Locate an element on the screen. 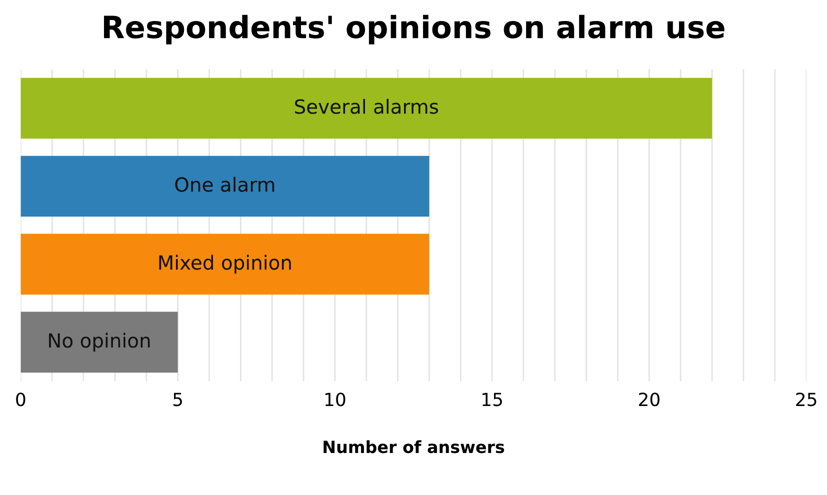  x-tick-label: 20 is located at coordinates (649, 399).